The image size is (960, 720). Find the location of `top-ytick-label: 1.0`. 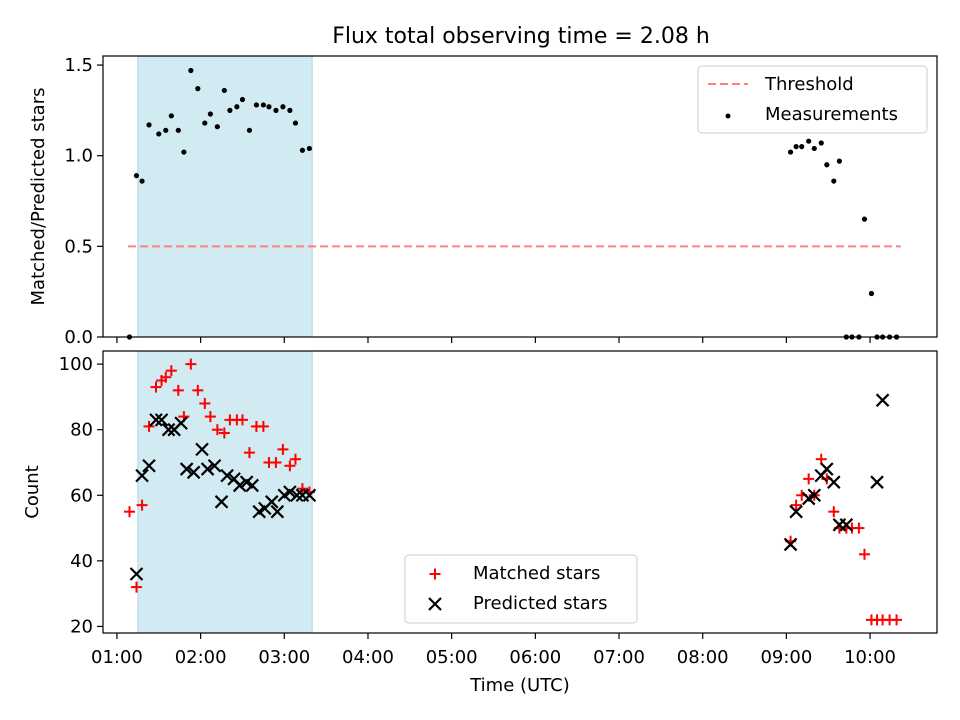

top-ytick-label: 1.0 is located at coordinates (78, 156).